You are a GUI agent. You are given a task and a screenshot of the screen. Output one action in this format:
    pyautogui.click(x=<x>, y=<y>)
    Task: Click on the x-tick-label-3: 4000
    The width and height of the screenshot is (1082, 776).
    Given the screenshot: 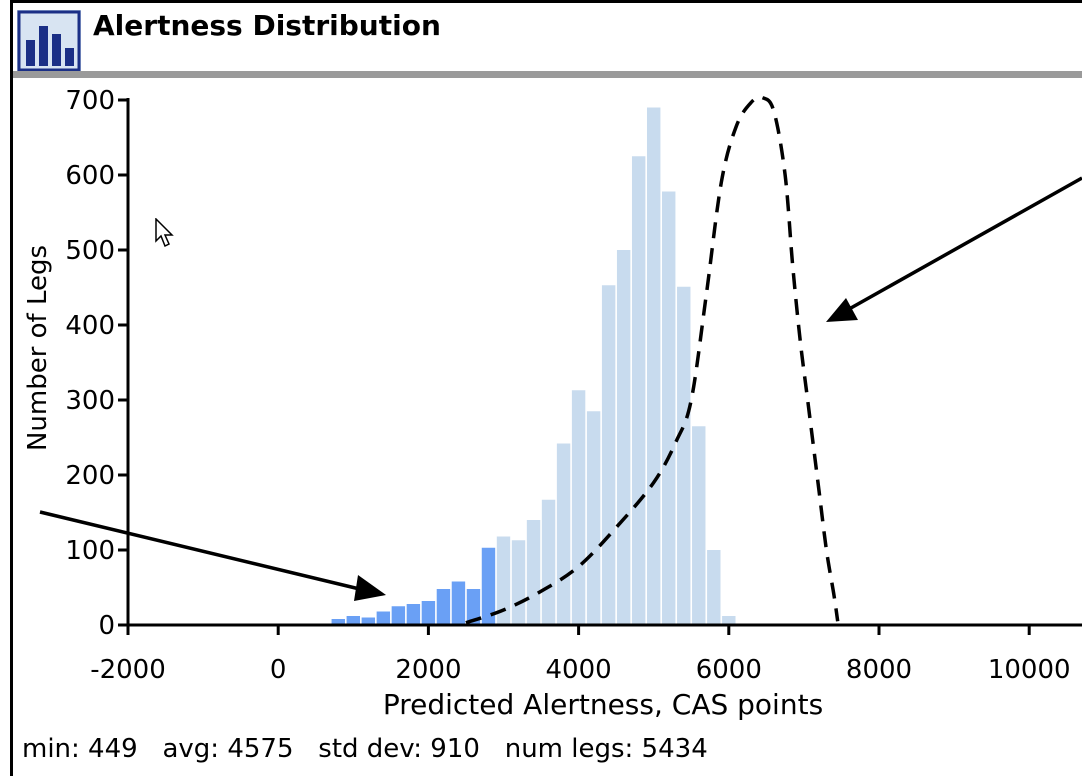 What is the action you would take?
    pyautogui.click(x=579, y=670)
    